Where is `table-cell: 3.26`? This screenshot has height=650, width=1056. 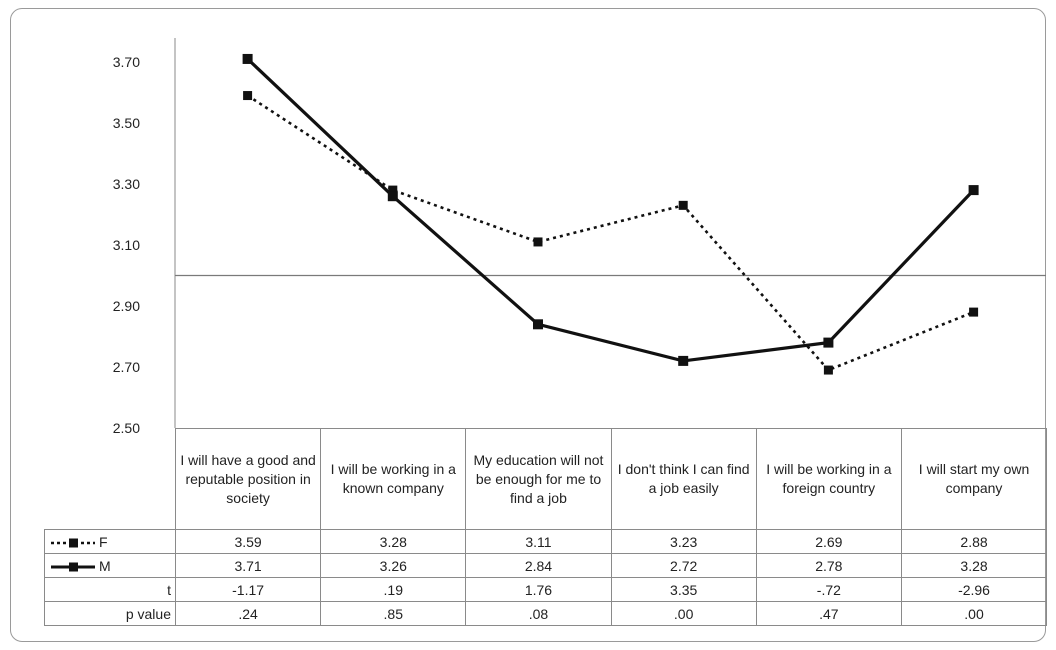 table-cell: 3.26 is located at coordinates (393, 565).